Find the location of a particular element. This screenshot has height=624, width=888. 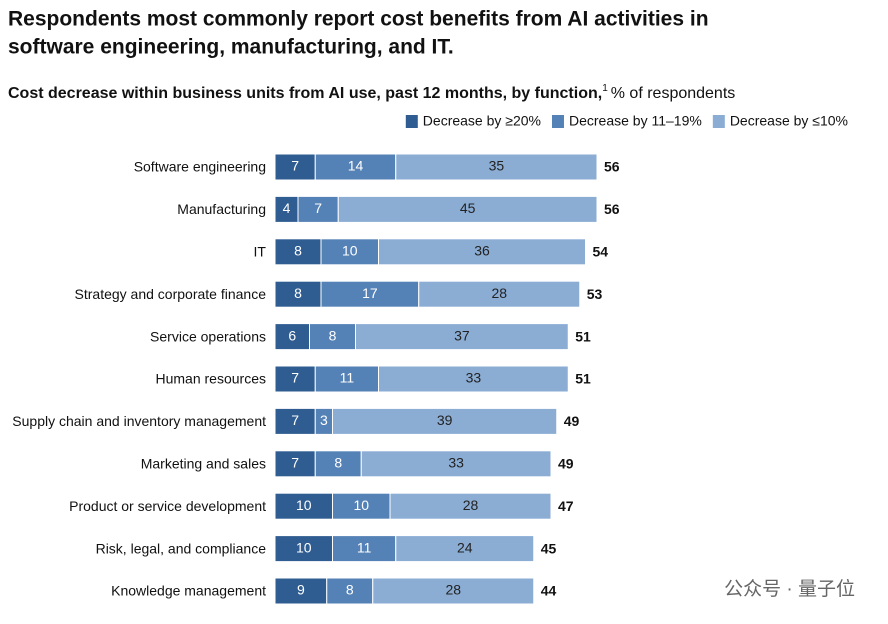

footnote-mark: 1 is located at coordinates (605, 88).